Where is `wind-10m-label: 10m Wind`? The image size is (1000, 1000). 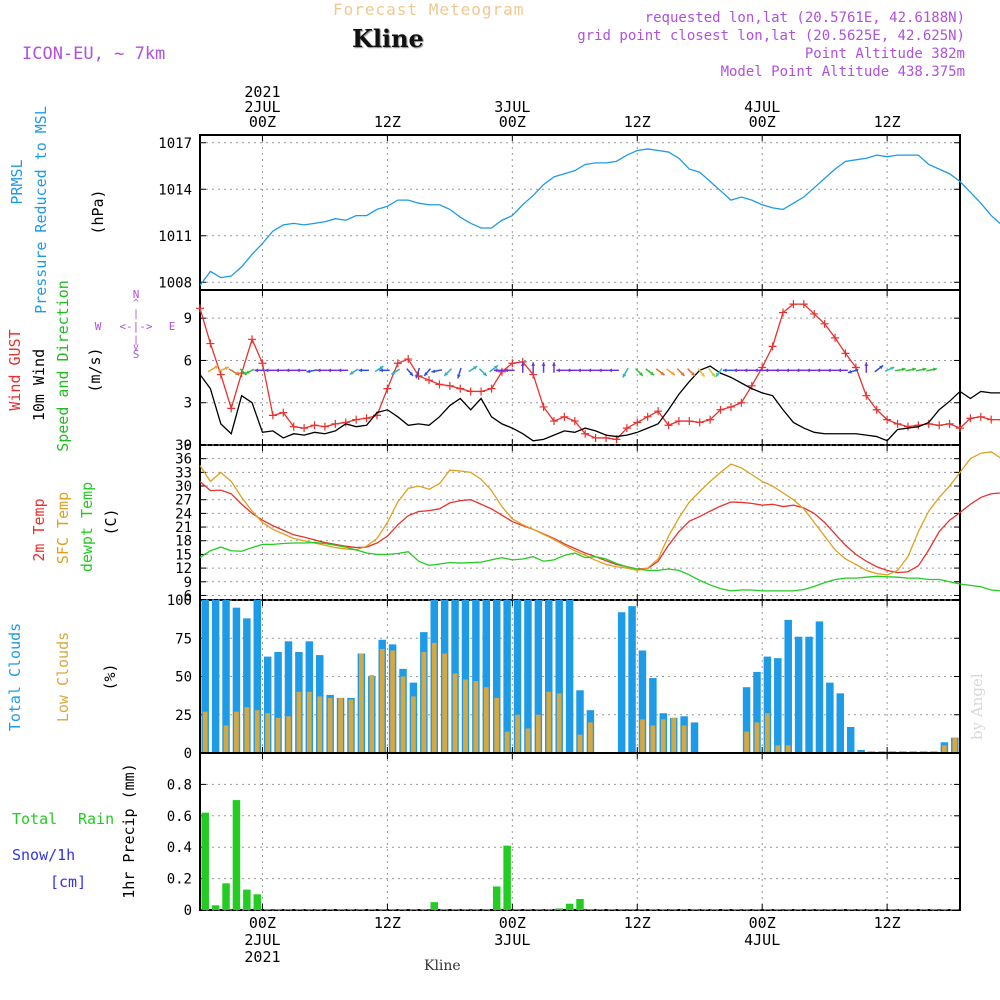
wind-10m-label: 10m Wind is located at coordinates (39, 385).